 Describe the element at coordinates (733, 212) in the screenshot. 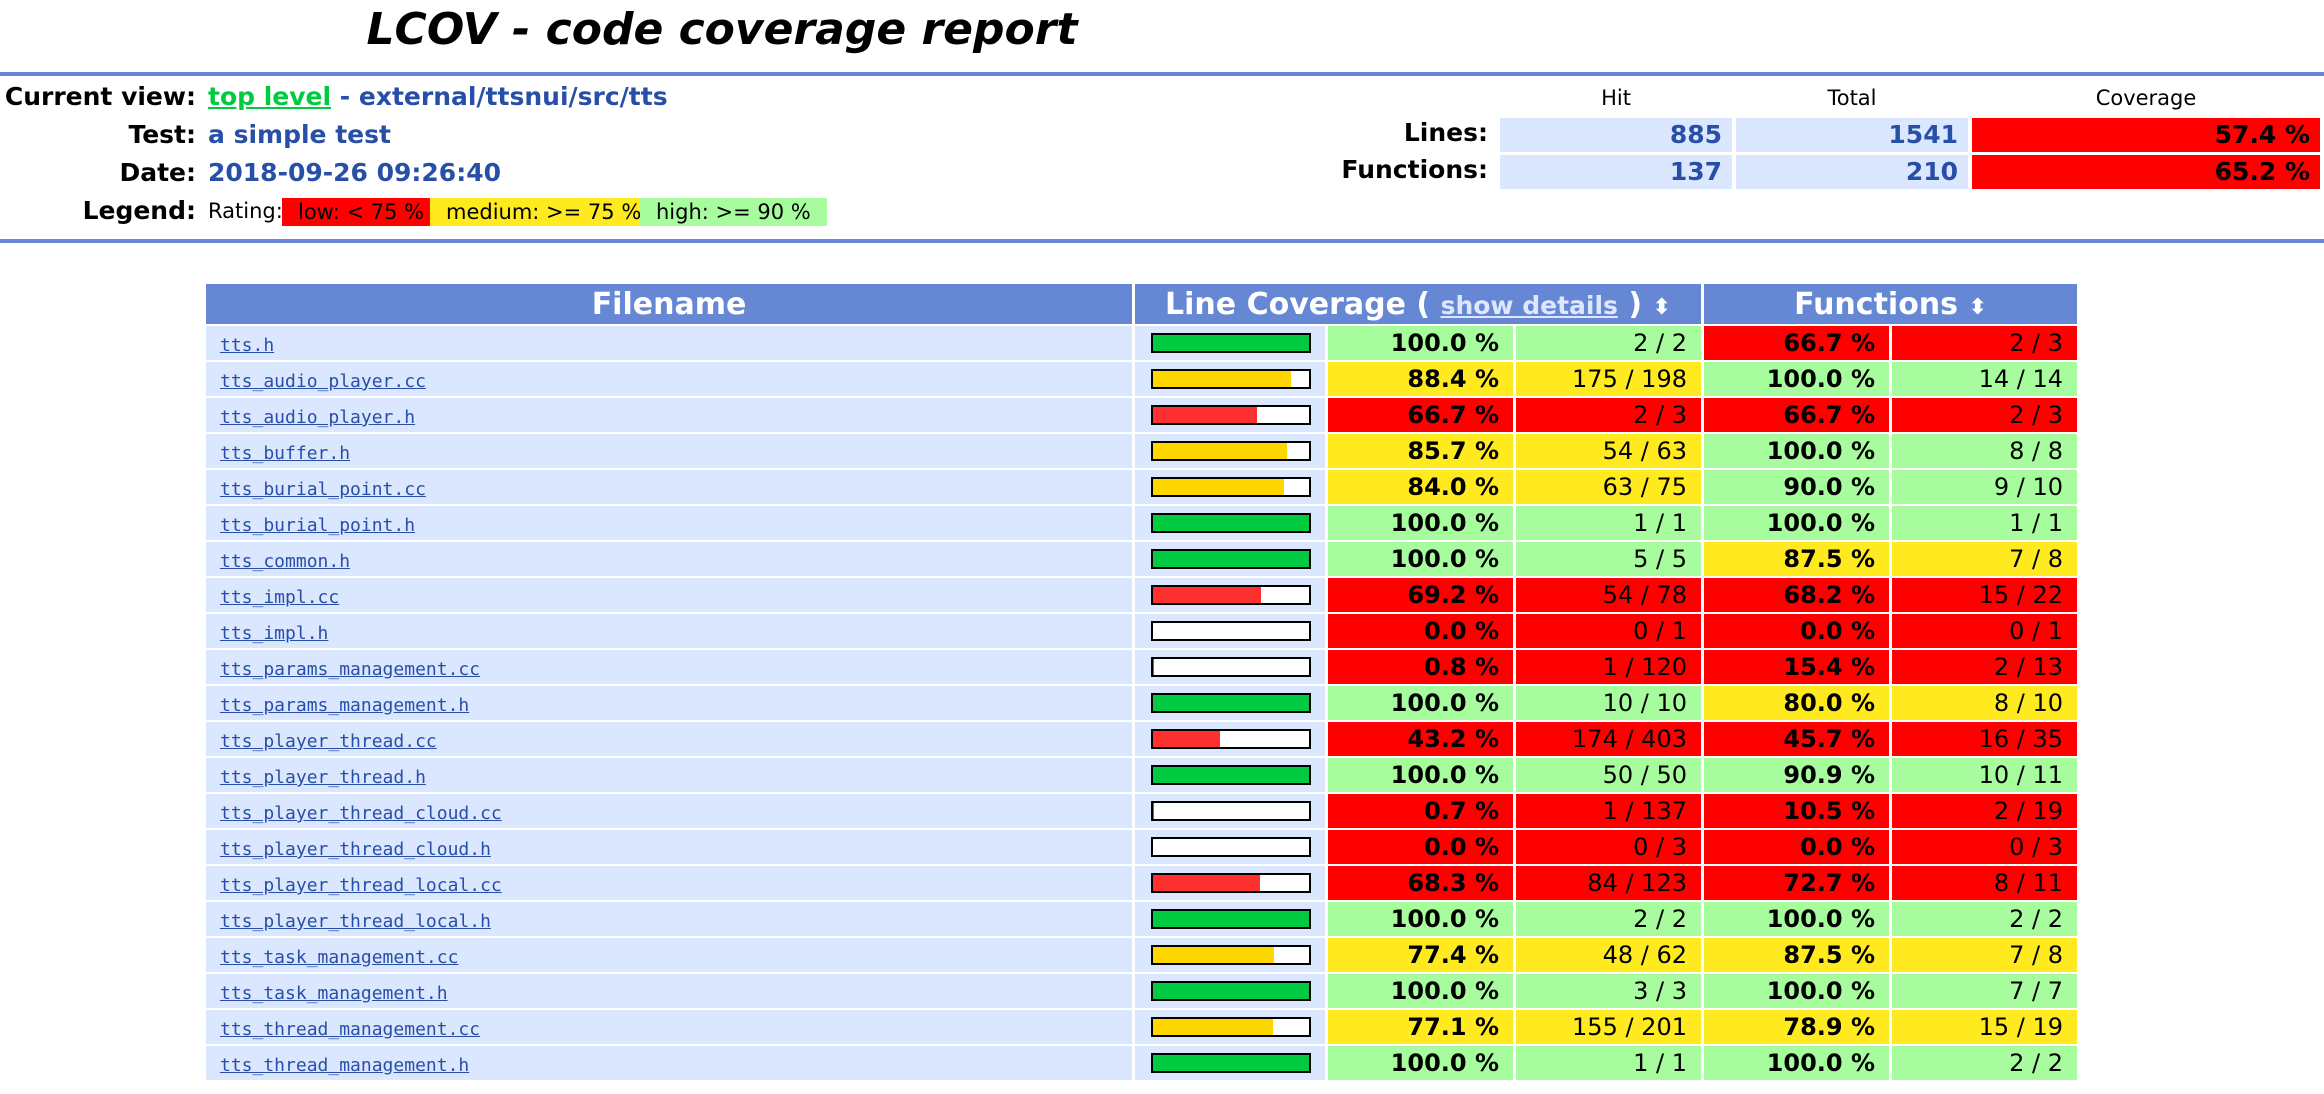

I see `legend-high-badge: high: >= 90 %` at that location.